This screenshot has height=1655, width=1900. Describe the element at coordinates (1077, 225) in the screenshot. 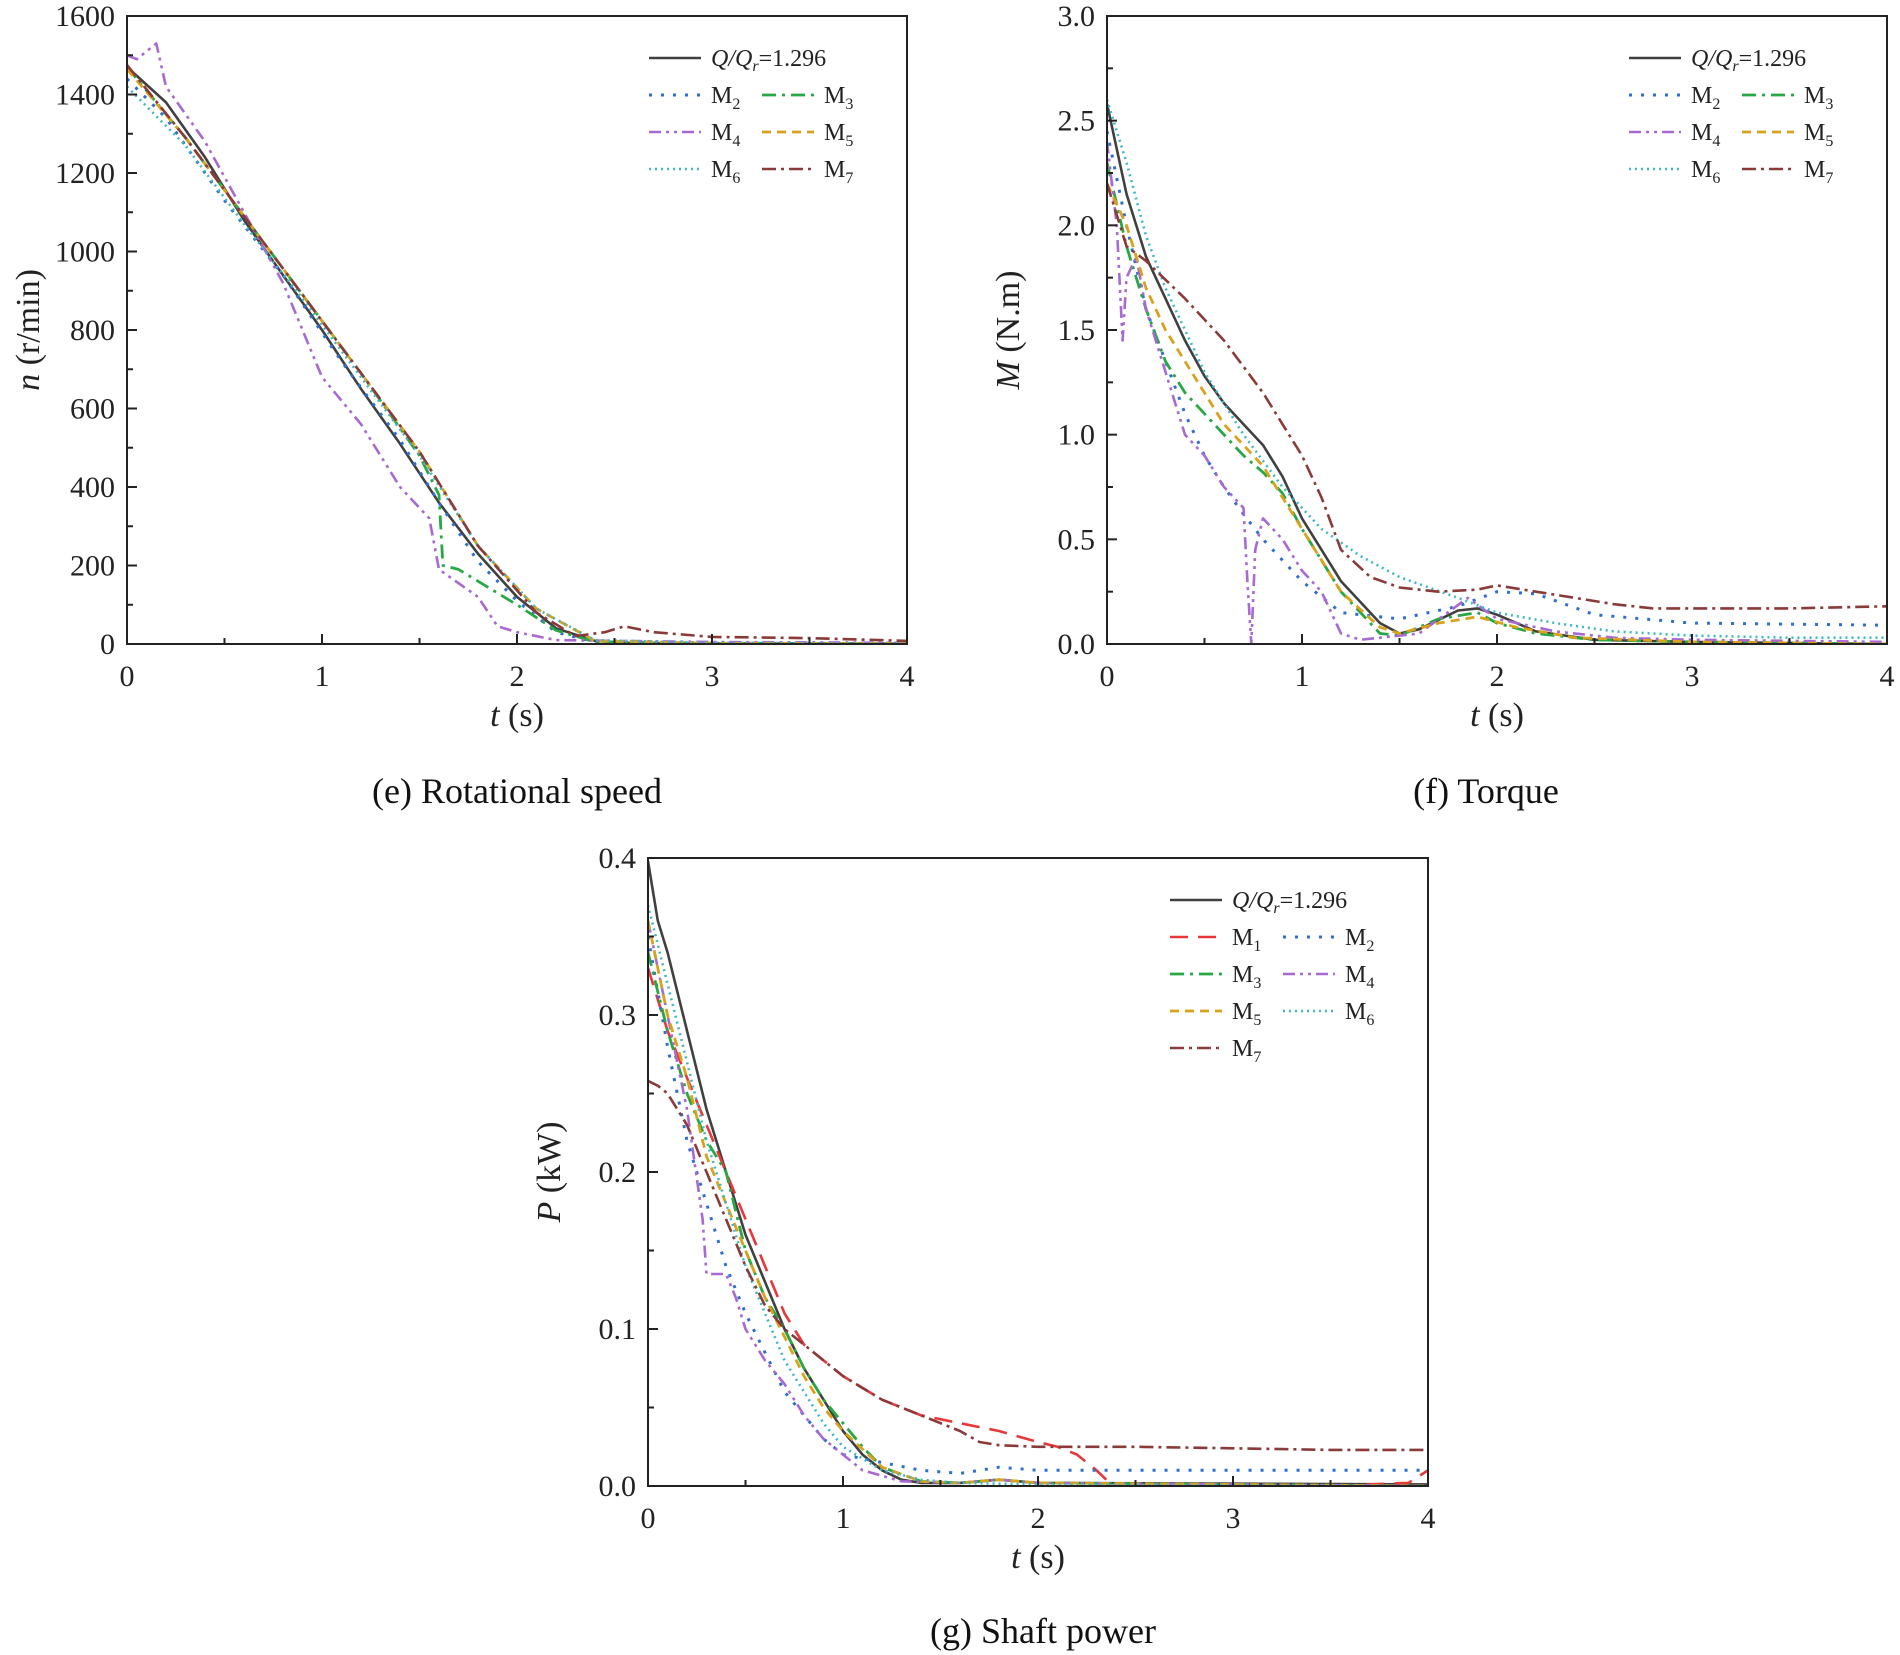

I see `y-tick-label: 2.0` at that location.